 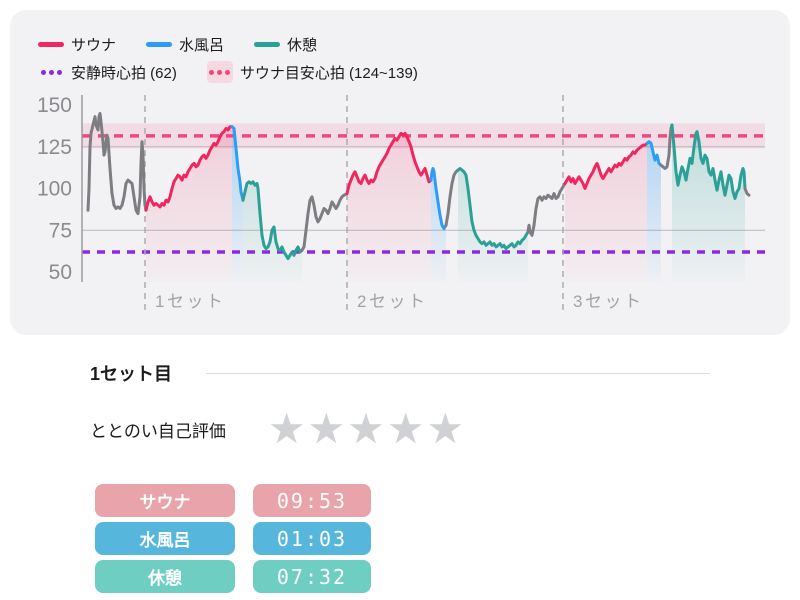 What do you see at coordinates (202, 45) in the screenshot?
I see `legend-item-label: 水風呂` at bounding box center [202, 45].